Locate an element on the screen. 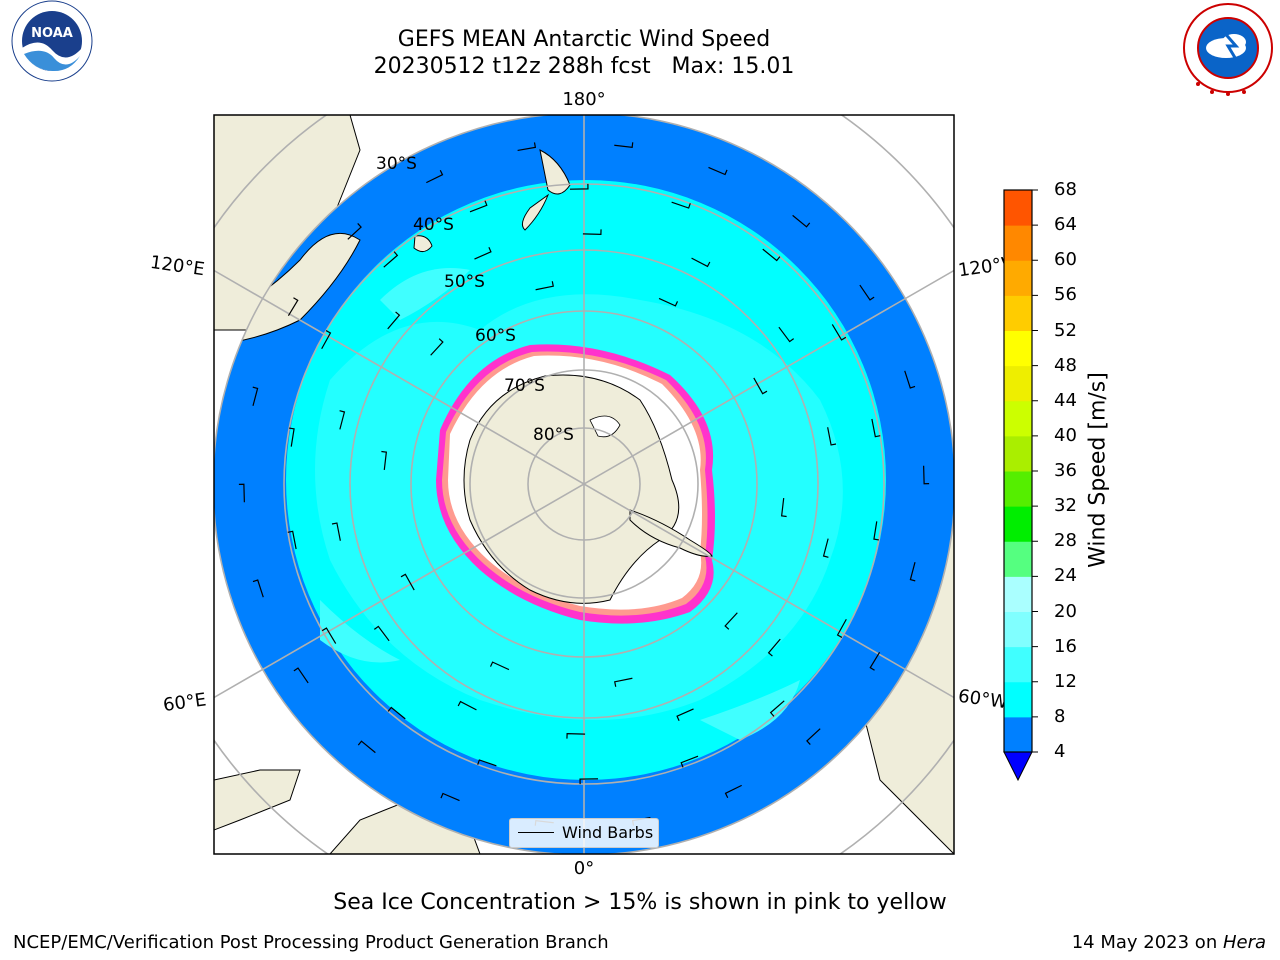 The height and width of the screenshot is (960, 1280). wind-speed-colorbar is located at coordinates (1020, 485).